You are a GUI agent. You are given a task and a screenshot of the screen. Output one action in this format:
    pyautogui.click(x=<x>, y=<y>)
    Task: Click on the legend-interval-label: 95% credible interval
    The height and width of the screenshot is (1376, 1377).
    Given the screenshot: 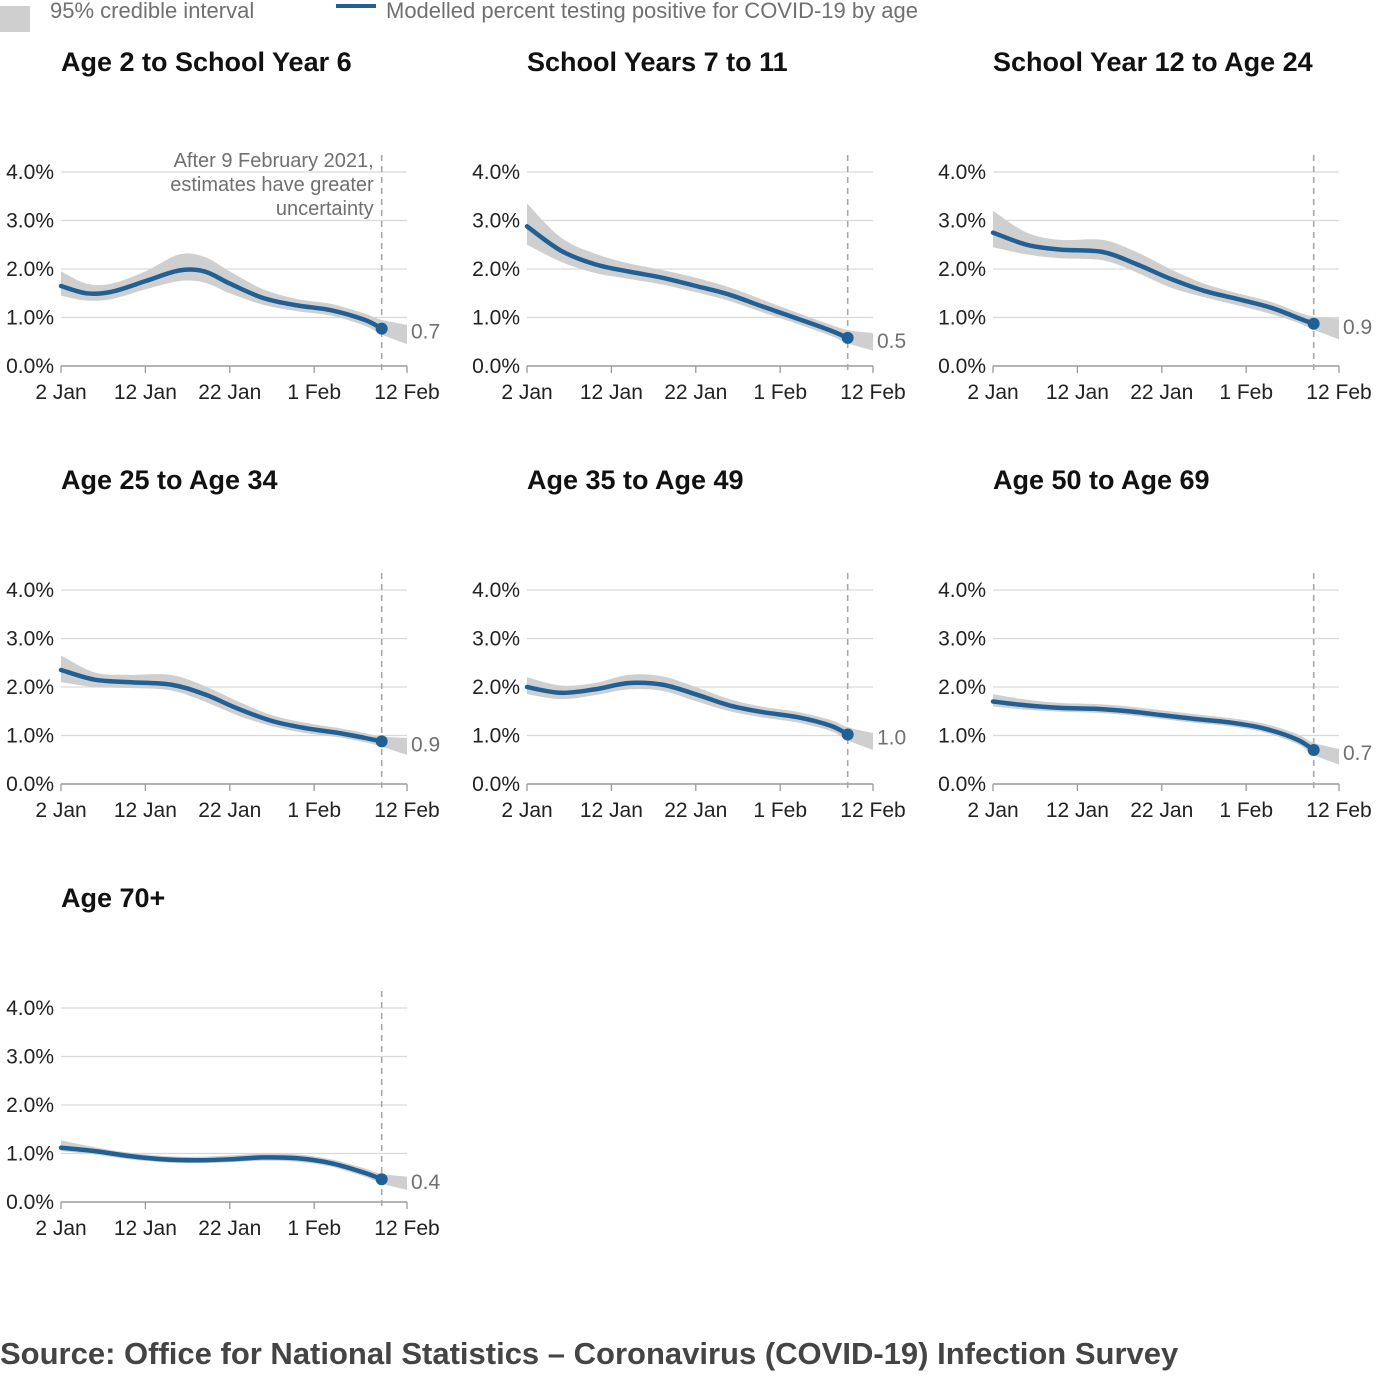 What is the action you would take?
    pyautogui.click(x=152, y=11)
    